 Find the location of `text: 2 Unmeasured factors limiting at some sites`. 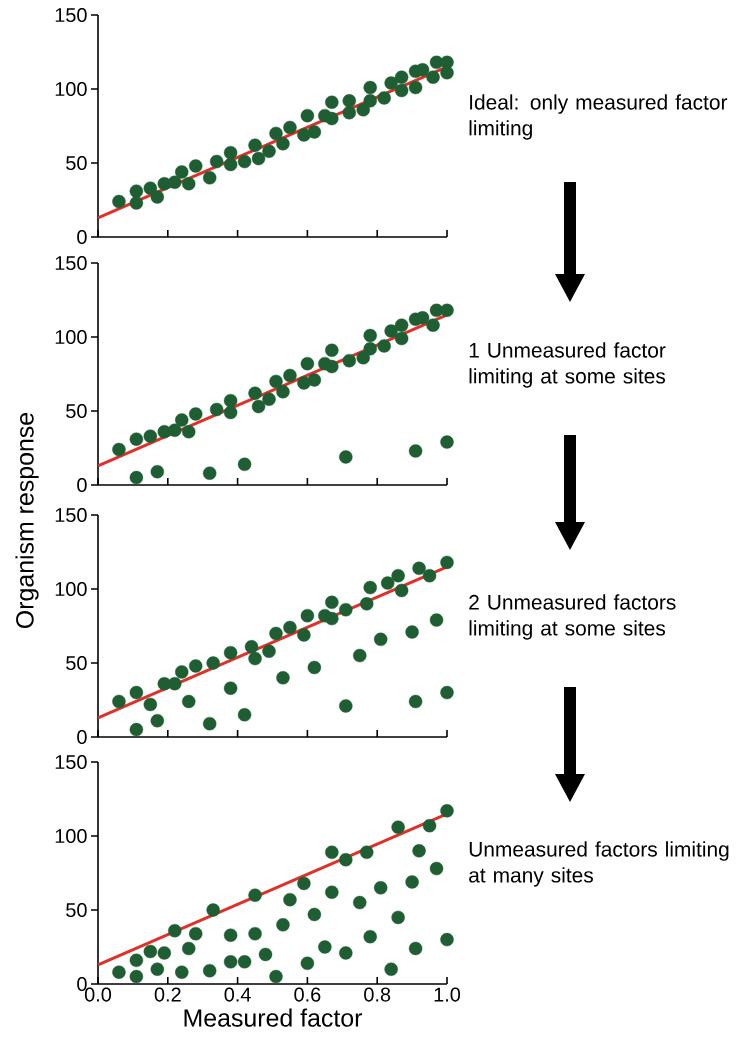

text: 2 Unmeasured factors limiting at some sites is located at coordinates (572, 617).